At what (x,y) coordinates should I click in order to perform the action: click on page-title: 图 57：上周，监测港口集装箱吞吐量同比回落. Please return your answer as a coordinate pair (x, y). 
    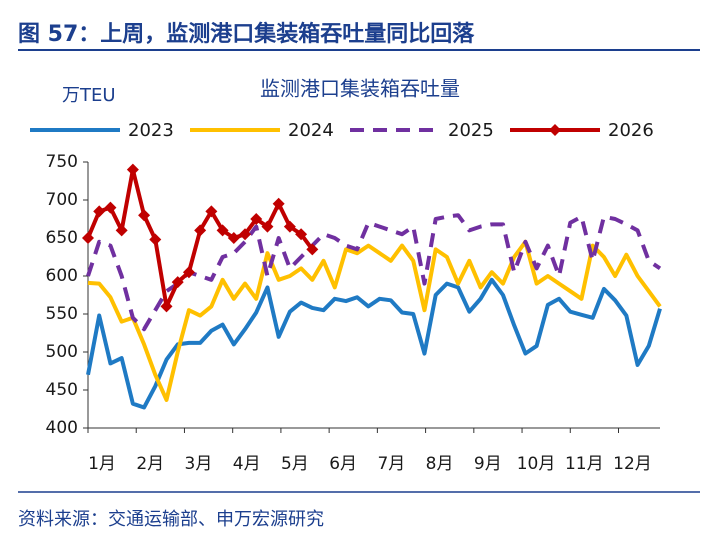
    Looking at the image, I should click on (246, 34).